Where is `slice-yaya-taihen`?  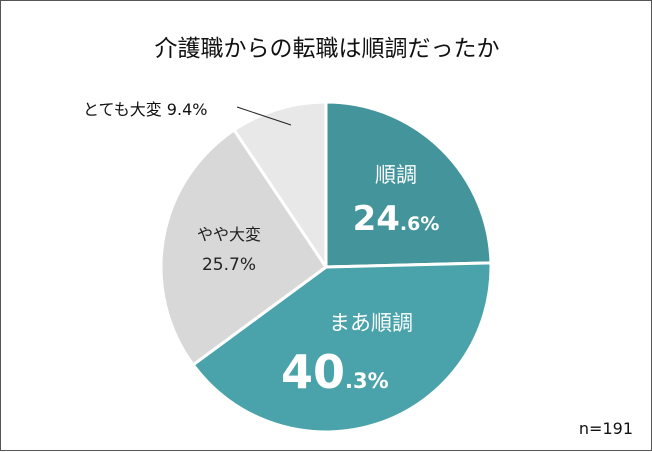 slice-yaya-taihen is located at coordinates (243, 247).